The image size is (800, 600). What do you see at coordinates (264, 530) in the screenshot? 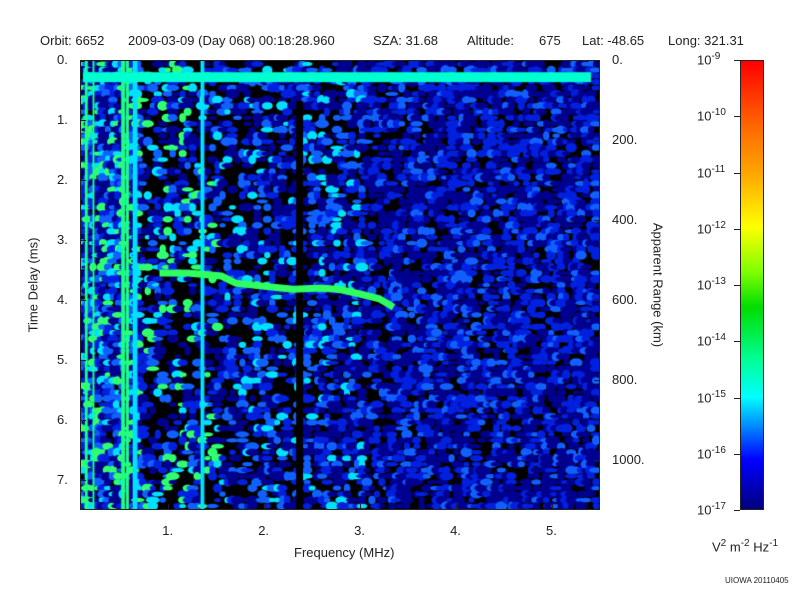
I see `x-tick-label: 2.` at bounding box center [264, 530].